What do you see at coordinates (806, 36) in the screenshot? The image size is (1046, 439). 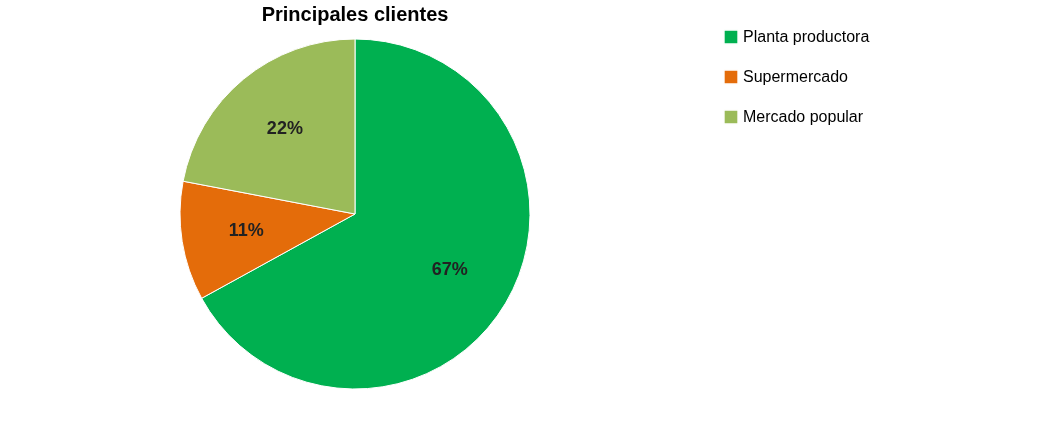 I see `legend-label: Planta productora` at bounding box center [806, 36].